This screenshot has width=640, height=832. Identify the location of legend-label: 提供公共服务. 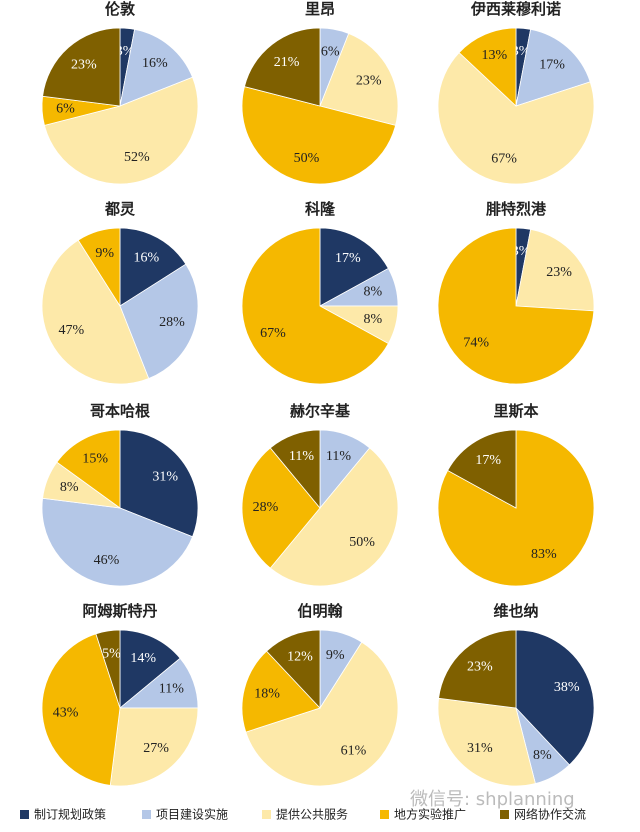
(312, 814).